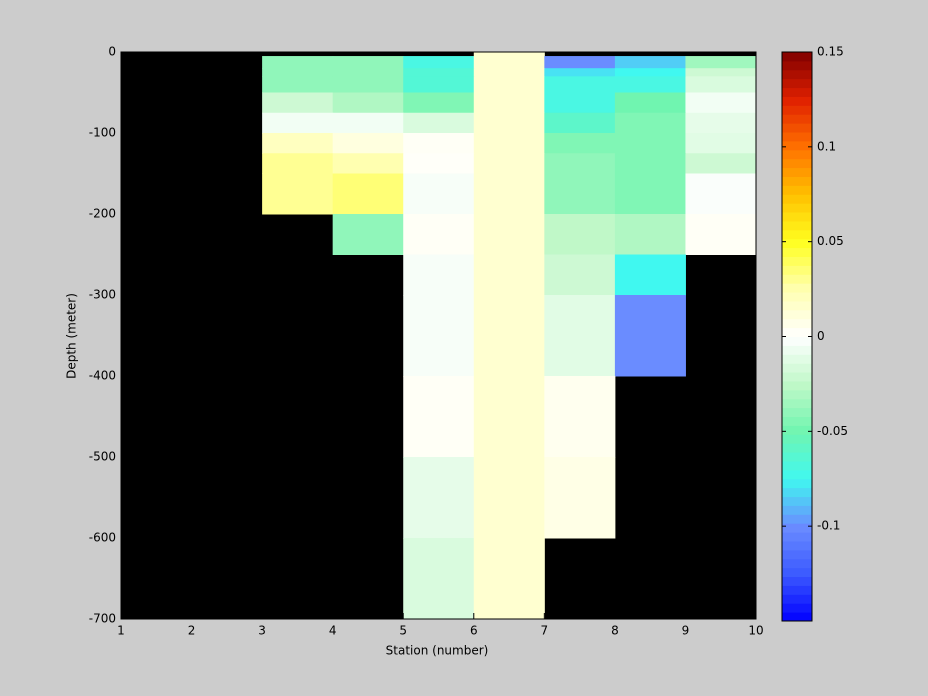 The width and height of the screenshot is (928, 696). Describe the element at coordinates (121, 631) in the screenshot. I see `x-tick-label: 1` at that location.